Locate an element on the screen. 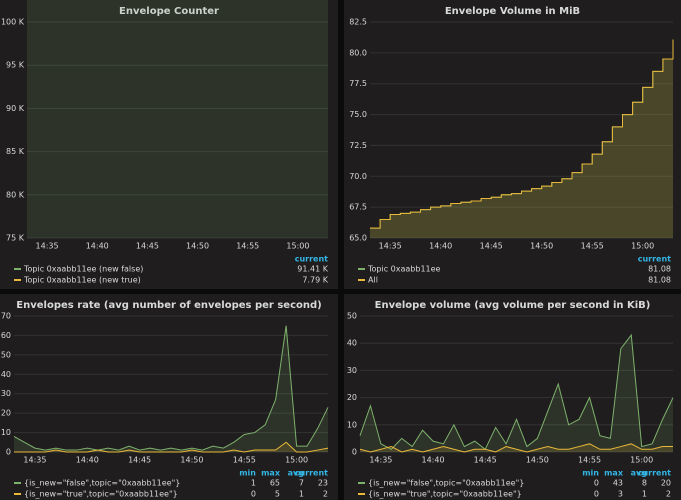 The height and width of the screenshot is (500, 681). legend-value: 0 is located at coordinates (596, 494).